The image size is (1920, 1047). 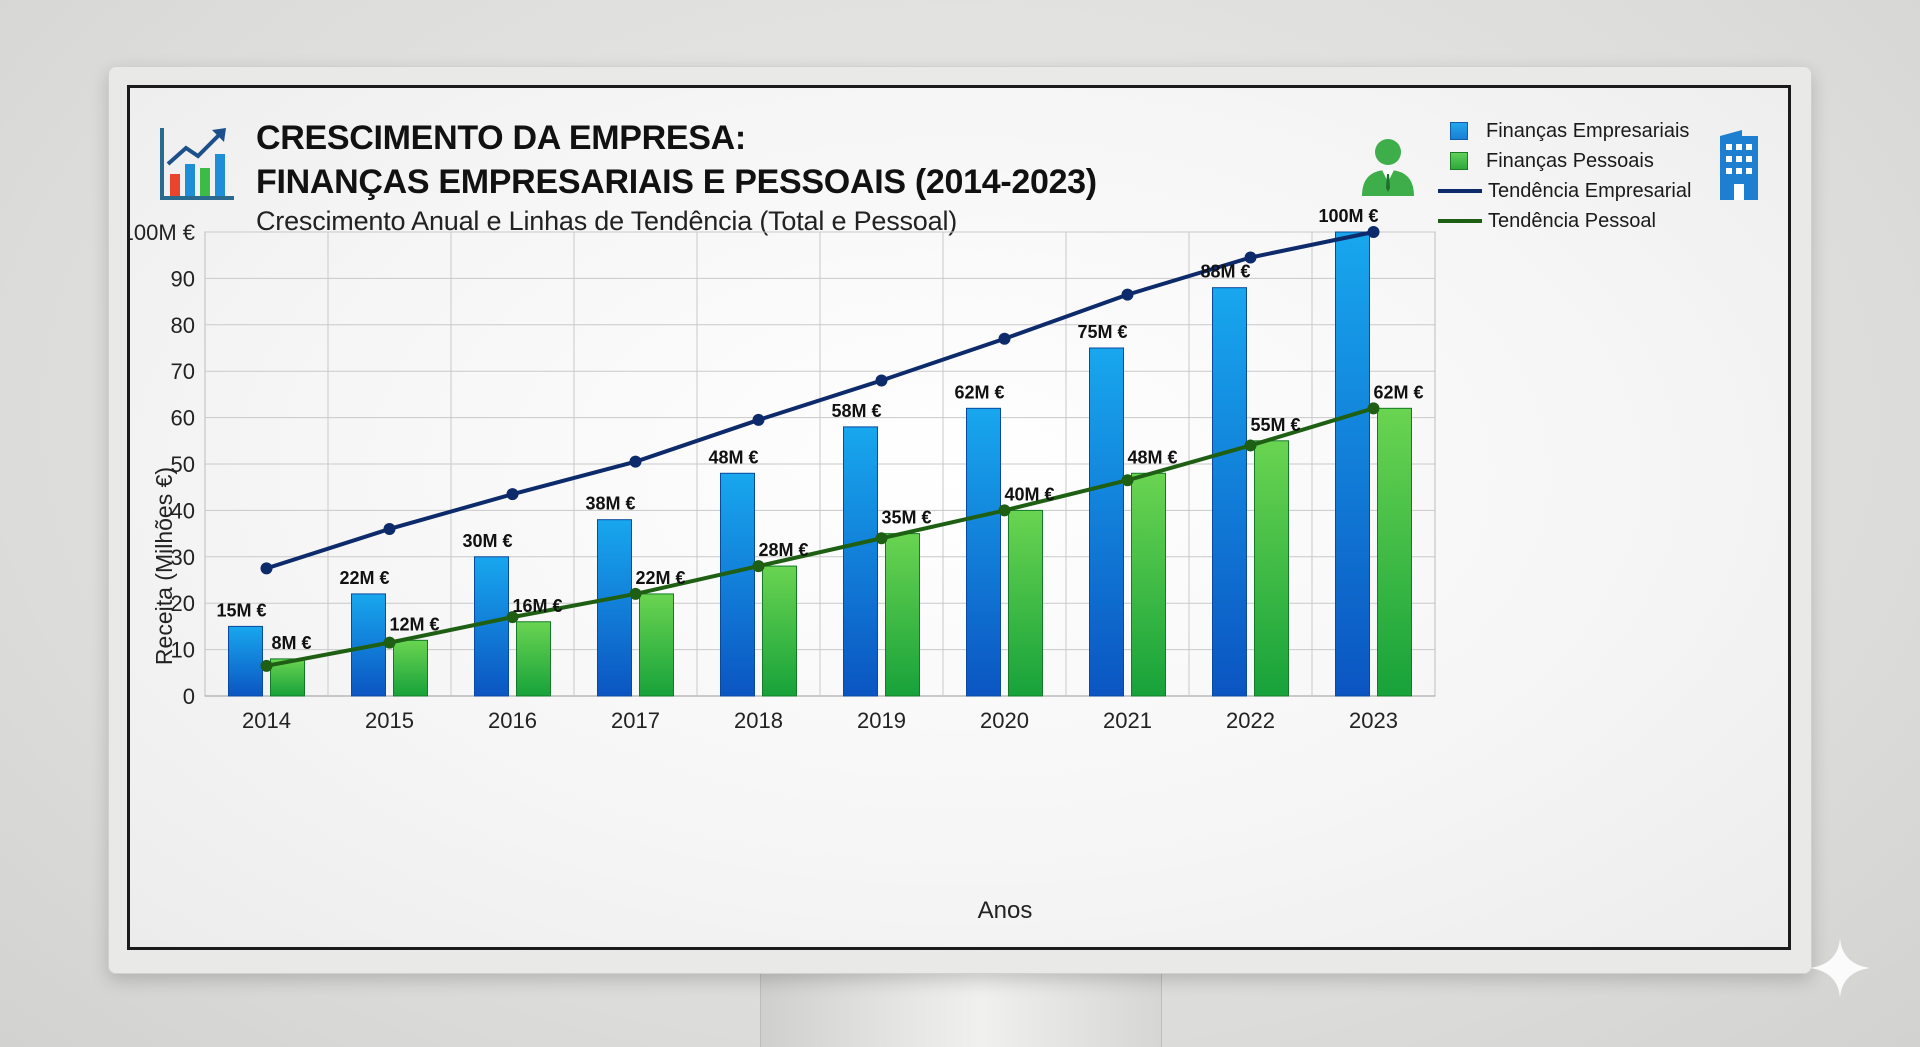 What do you see at coordinates (906, 518) in the screenshot?
I see `data-label-pessoais: 35M €` at bounding box center [906, 518].